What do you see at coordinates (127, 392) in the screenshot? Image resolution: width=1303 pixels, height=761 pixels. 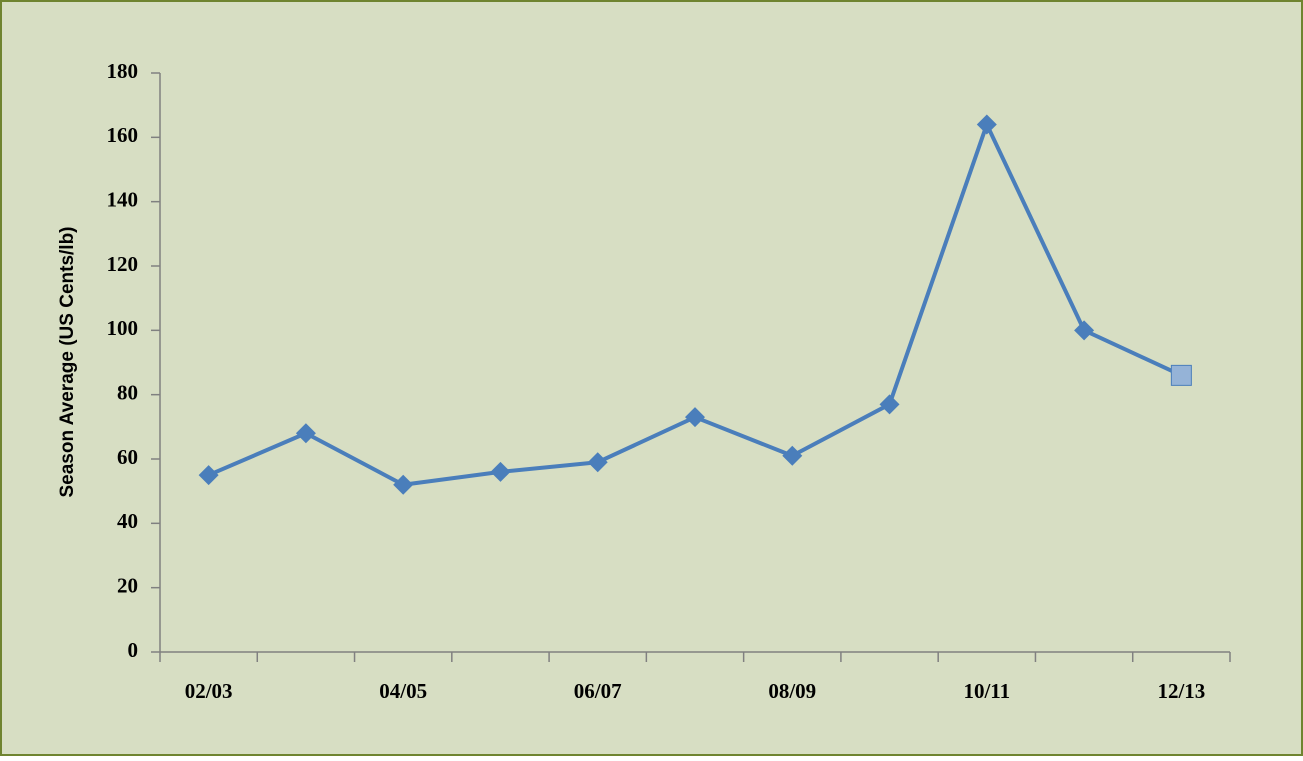 I see `y-tick-label: 80` at bounding box center [127, 392].